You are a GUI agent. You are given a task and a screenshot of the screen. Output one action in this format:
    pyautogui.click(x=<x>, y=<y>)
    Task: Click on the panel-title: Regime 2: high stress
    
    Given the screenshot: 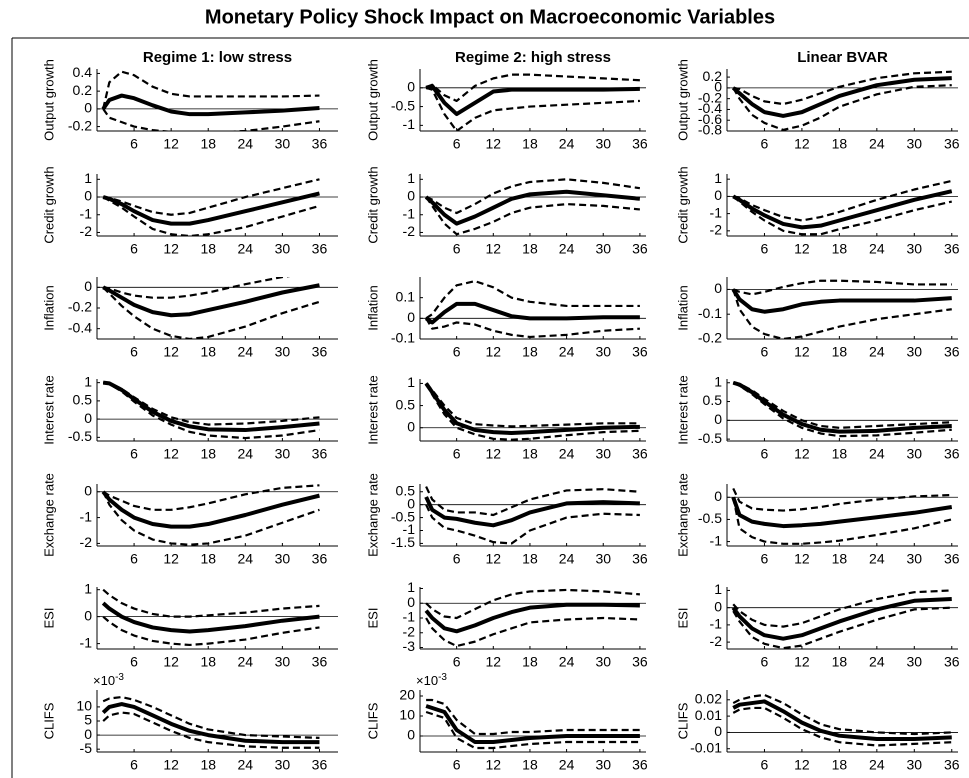 What is the action you would take?
    pyautogui.click(x=533, y=57)
    